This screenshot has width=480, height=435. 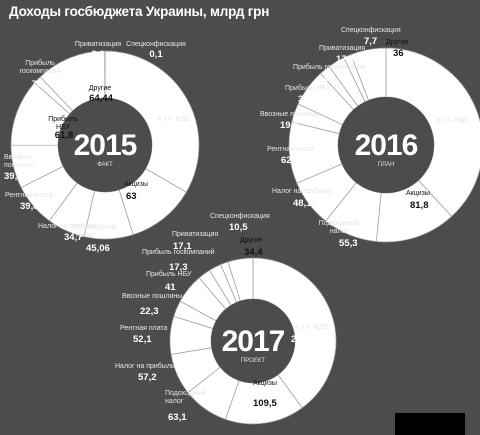 What do you see at coordinates (302, 191) in the screenshot?
I see `label-1-3: Налог на прибыль` at bounding box center [302, 191].